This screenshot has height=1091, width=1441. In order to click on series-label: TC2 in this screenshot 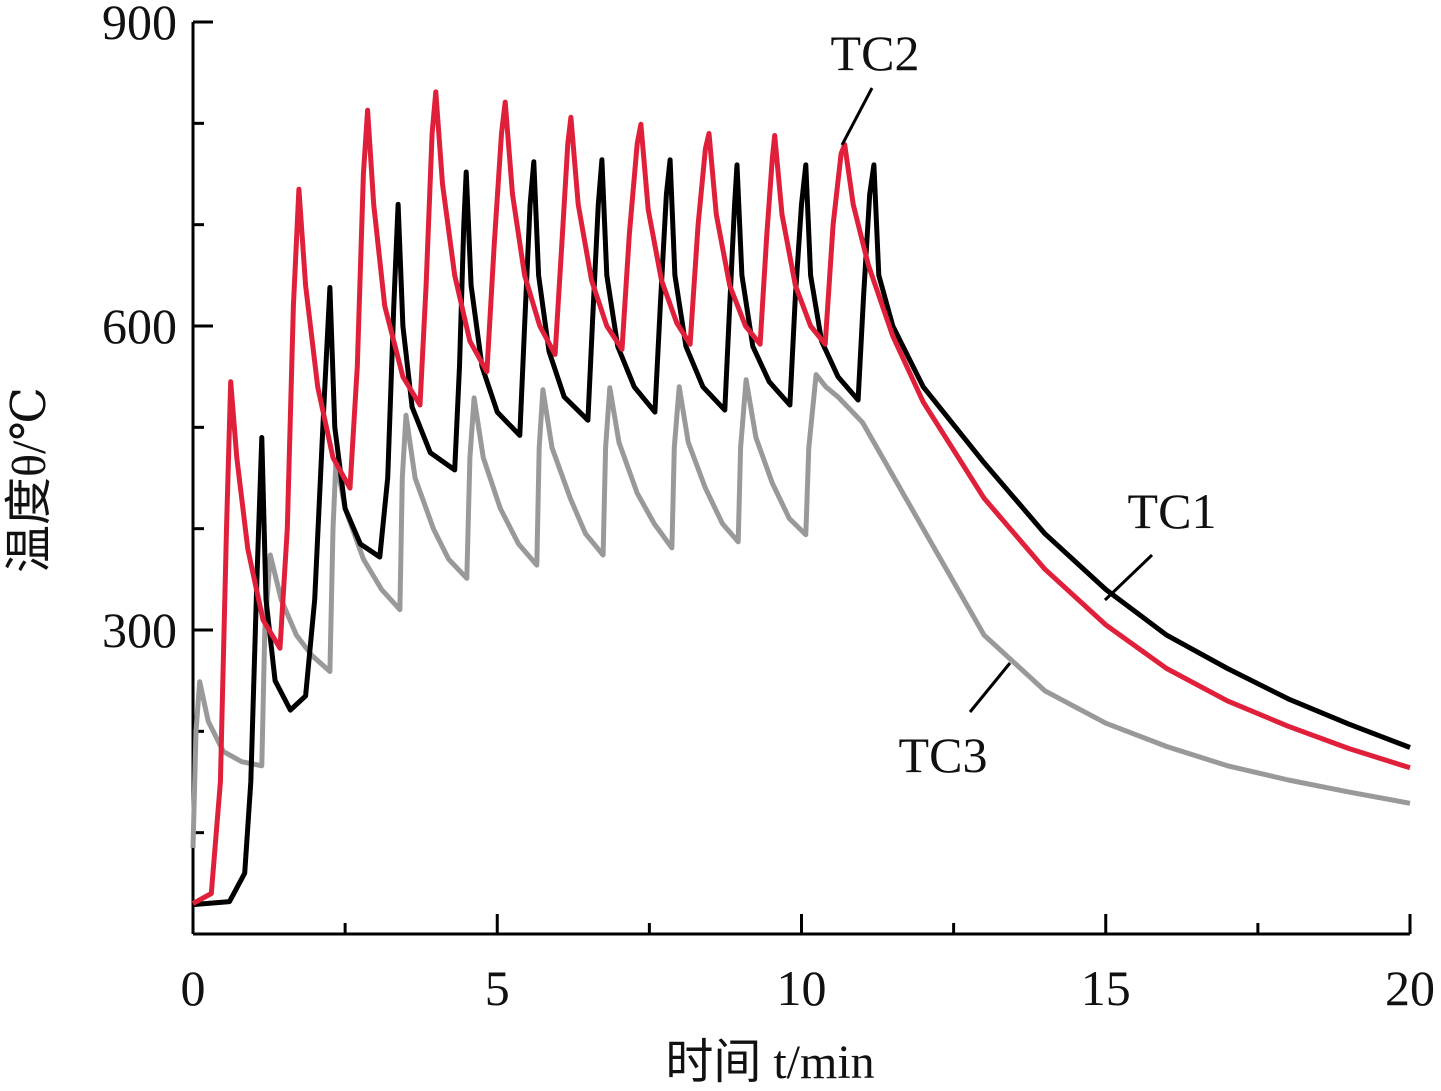, I will do `click(875, 53)`.